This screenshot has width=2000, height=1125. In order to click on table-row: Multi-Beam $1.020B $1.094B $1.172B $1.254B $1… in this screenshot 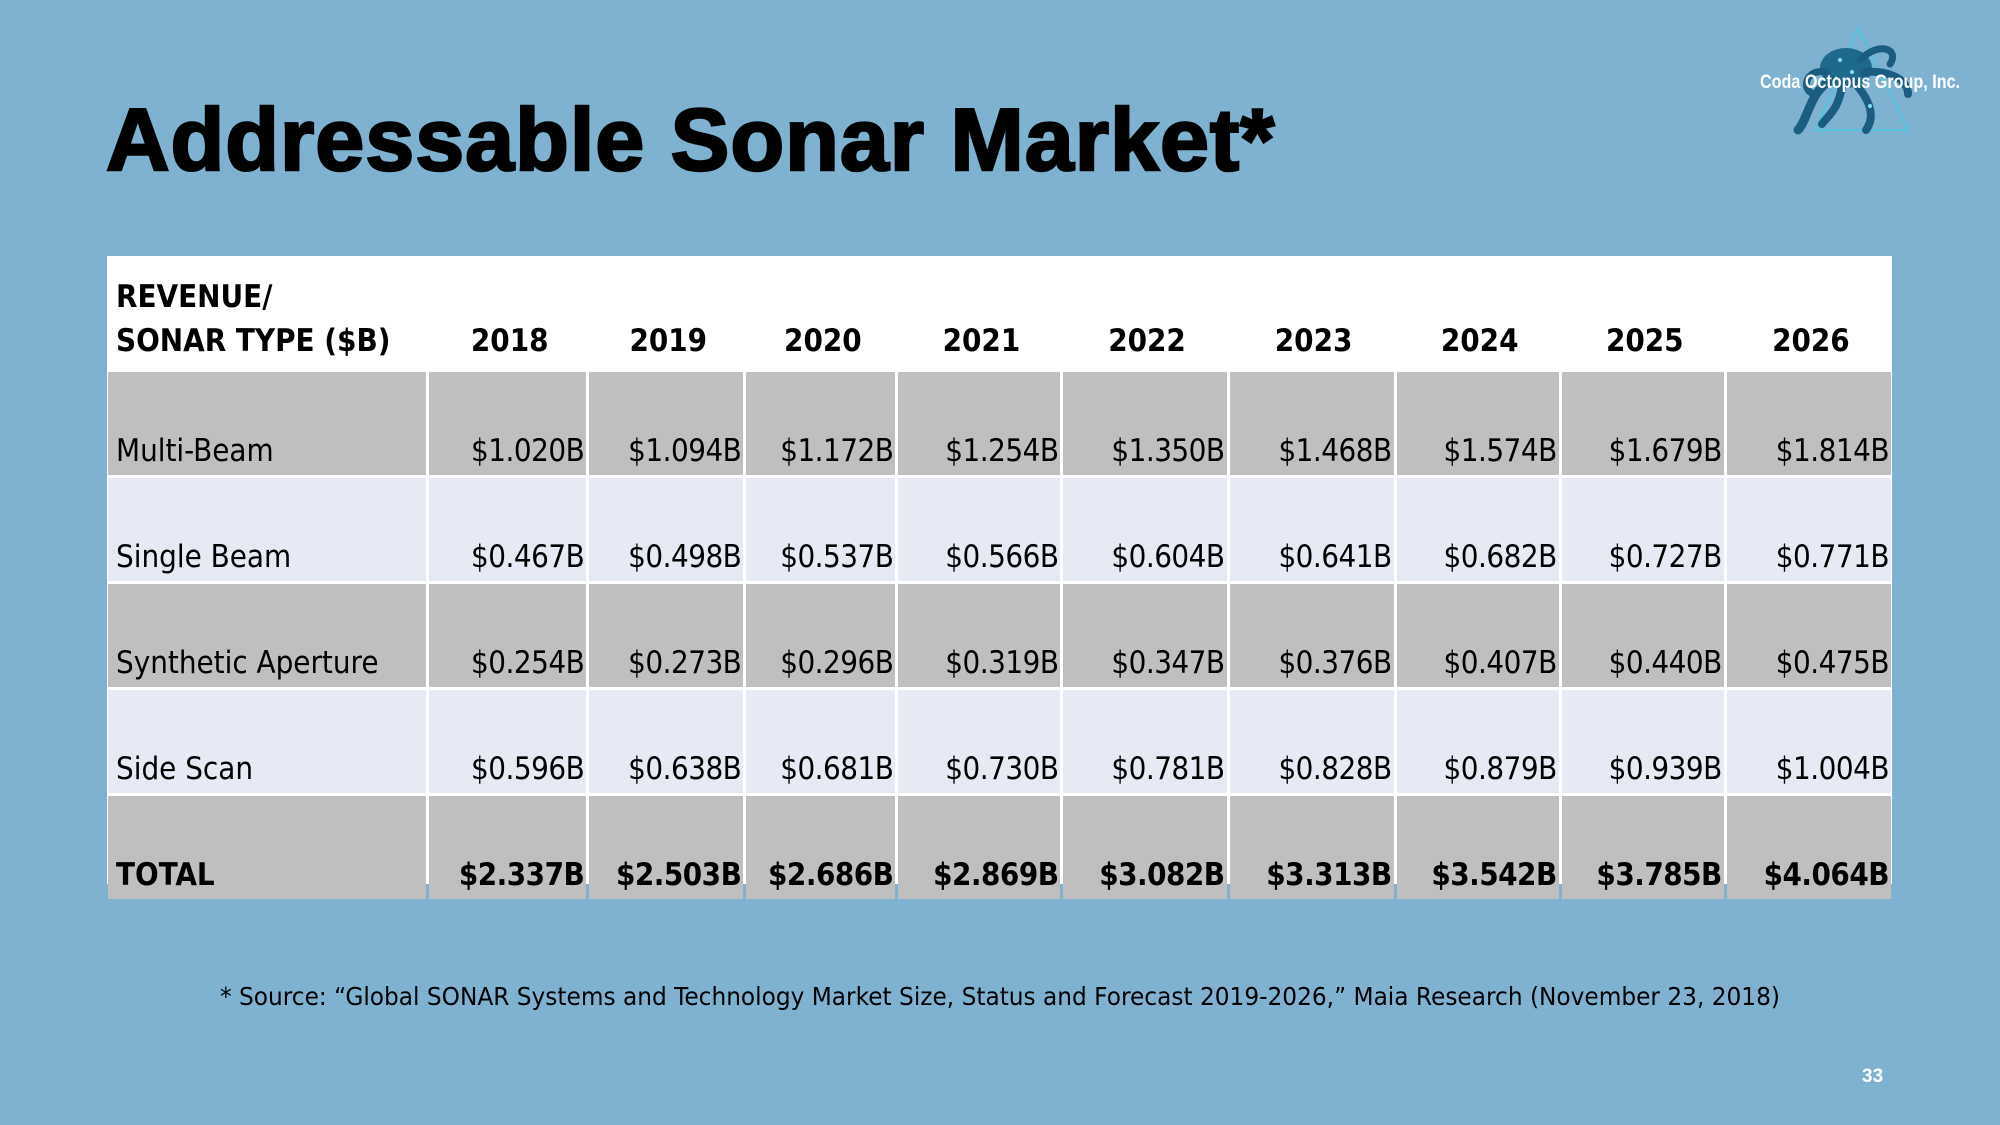, I will do `click(999, 423)`.